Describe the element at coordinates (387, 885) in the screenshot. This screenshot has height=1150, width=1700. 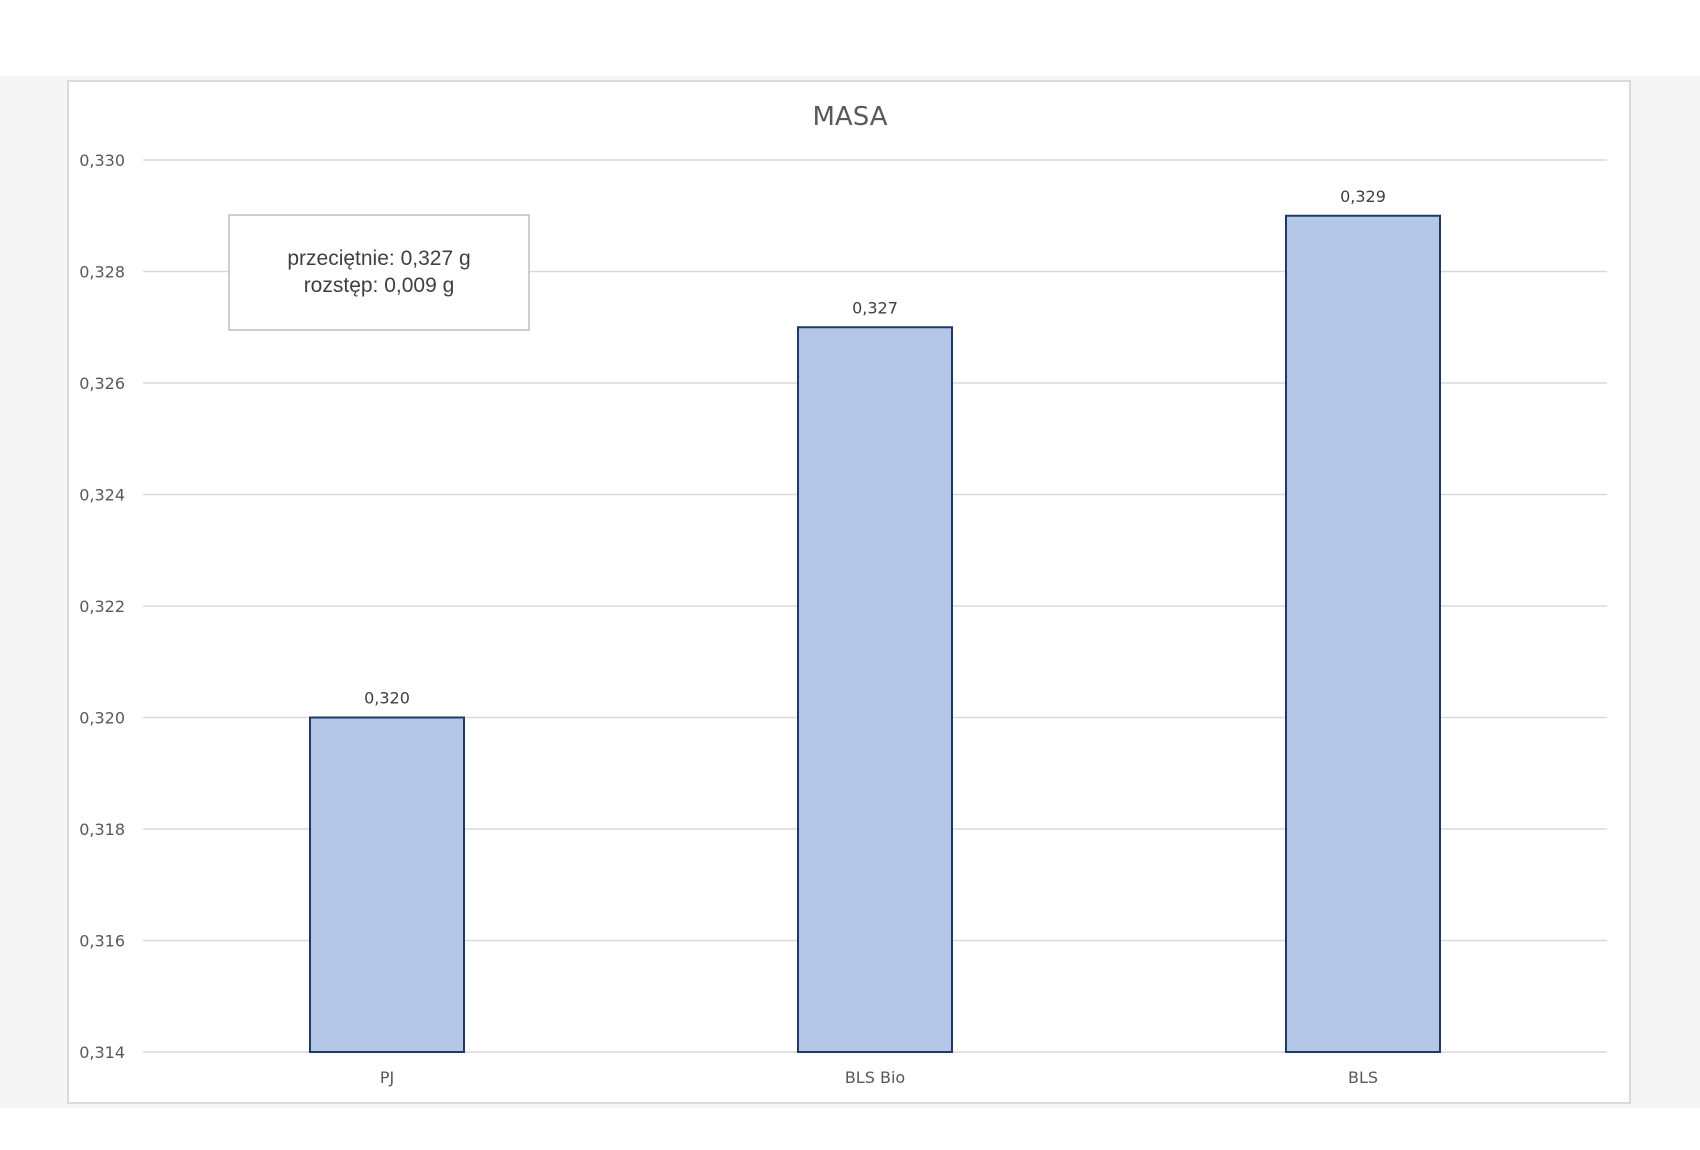
I see `bar-pj` at that location.